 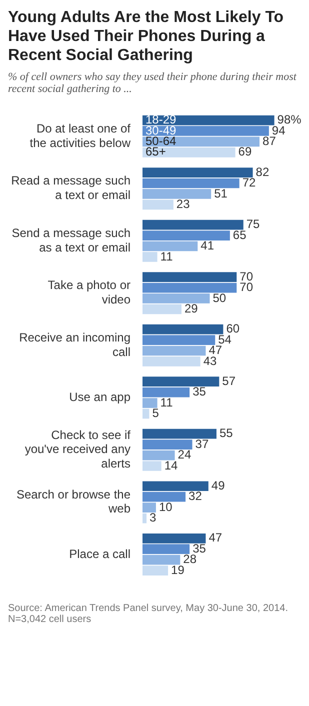 What do you see at coordinates (199, 391) in the screenshot?
I see `data-label: 35` at bounding box center [199, 391].